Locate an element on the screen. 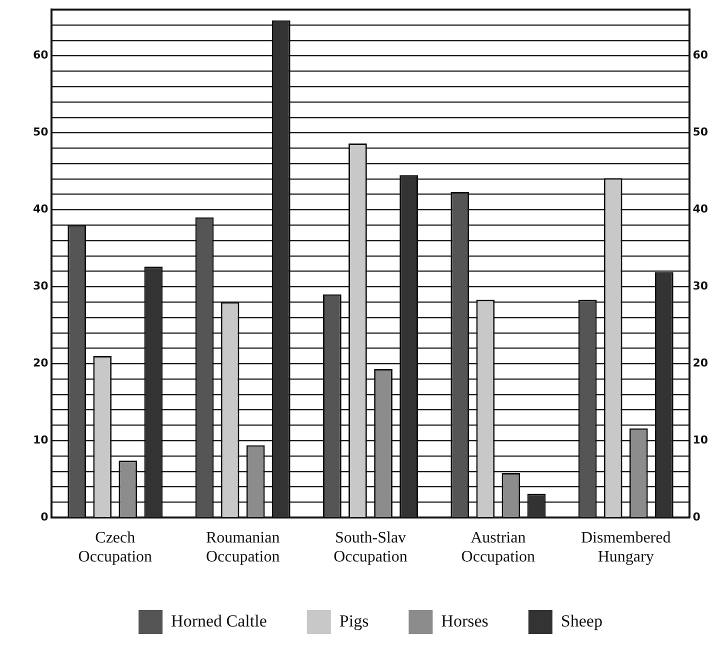  x-tick-label: South-Slav Occupation is located at coordinates (371, 547).